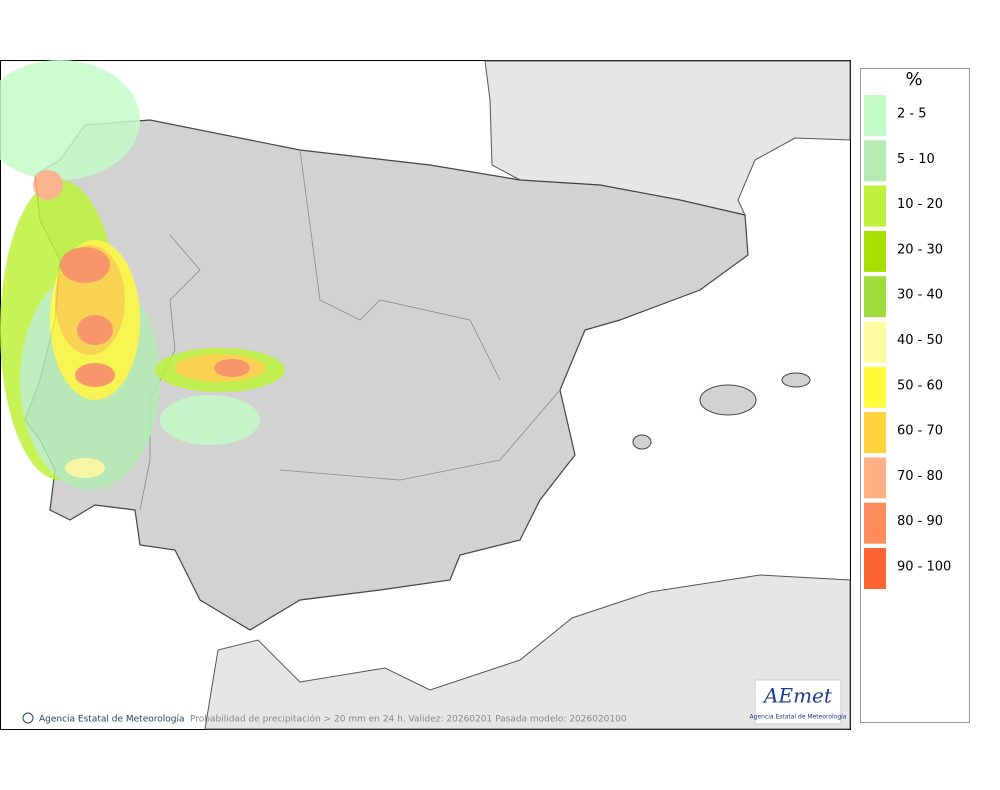  What do you see at coordinates (796, 380) in the screenshot?
I see `menorca` at bounding box center [796, 380].